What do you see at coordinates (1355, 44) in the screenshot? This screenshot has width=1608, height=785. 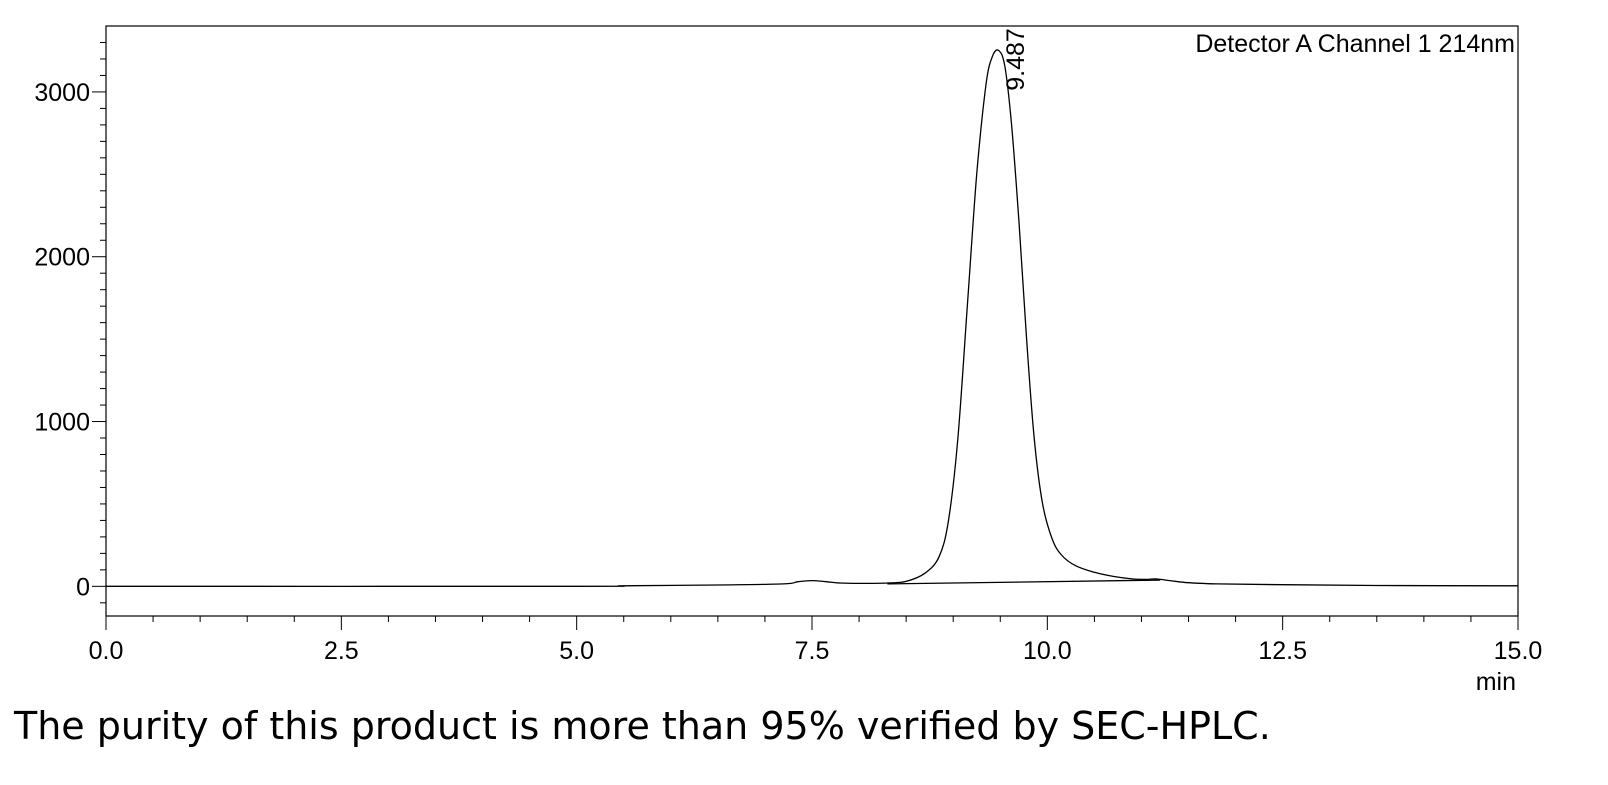 I see `detector-legend: Detector A Channel 1 214nm` at bounding box center [1355, 44].